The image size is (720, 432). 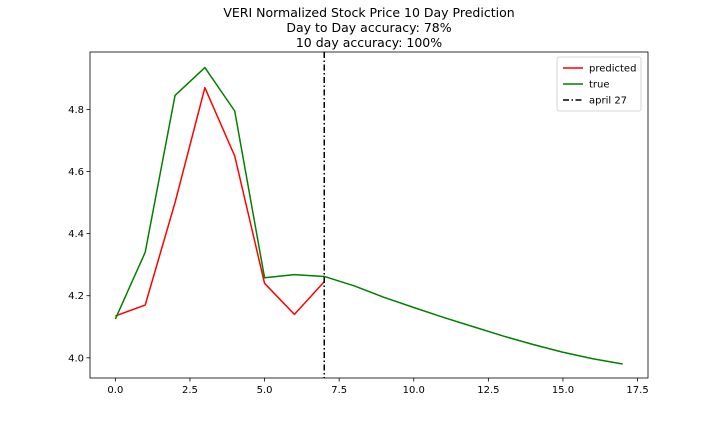 I want to click on y-tick-label: 4.4, so click(x=76, y=234).